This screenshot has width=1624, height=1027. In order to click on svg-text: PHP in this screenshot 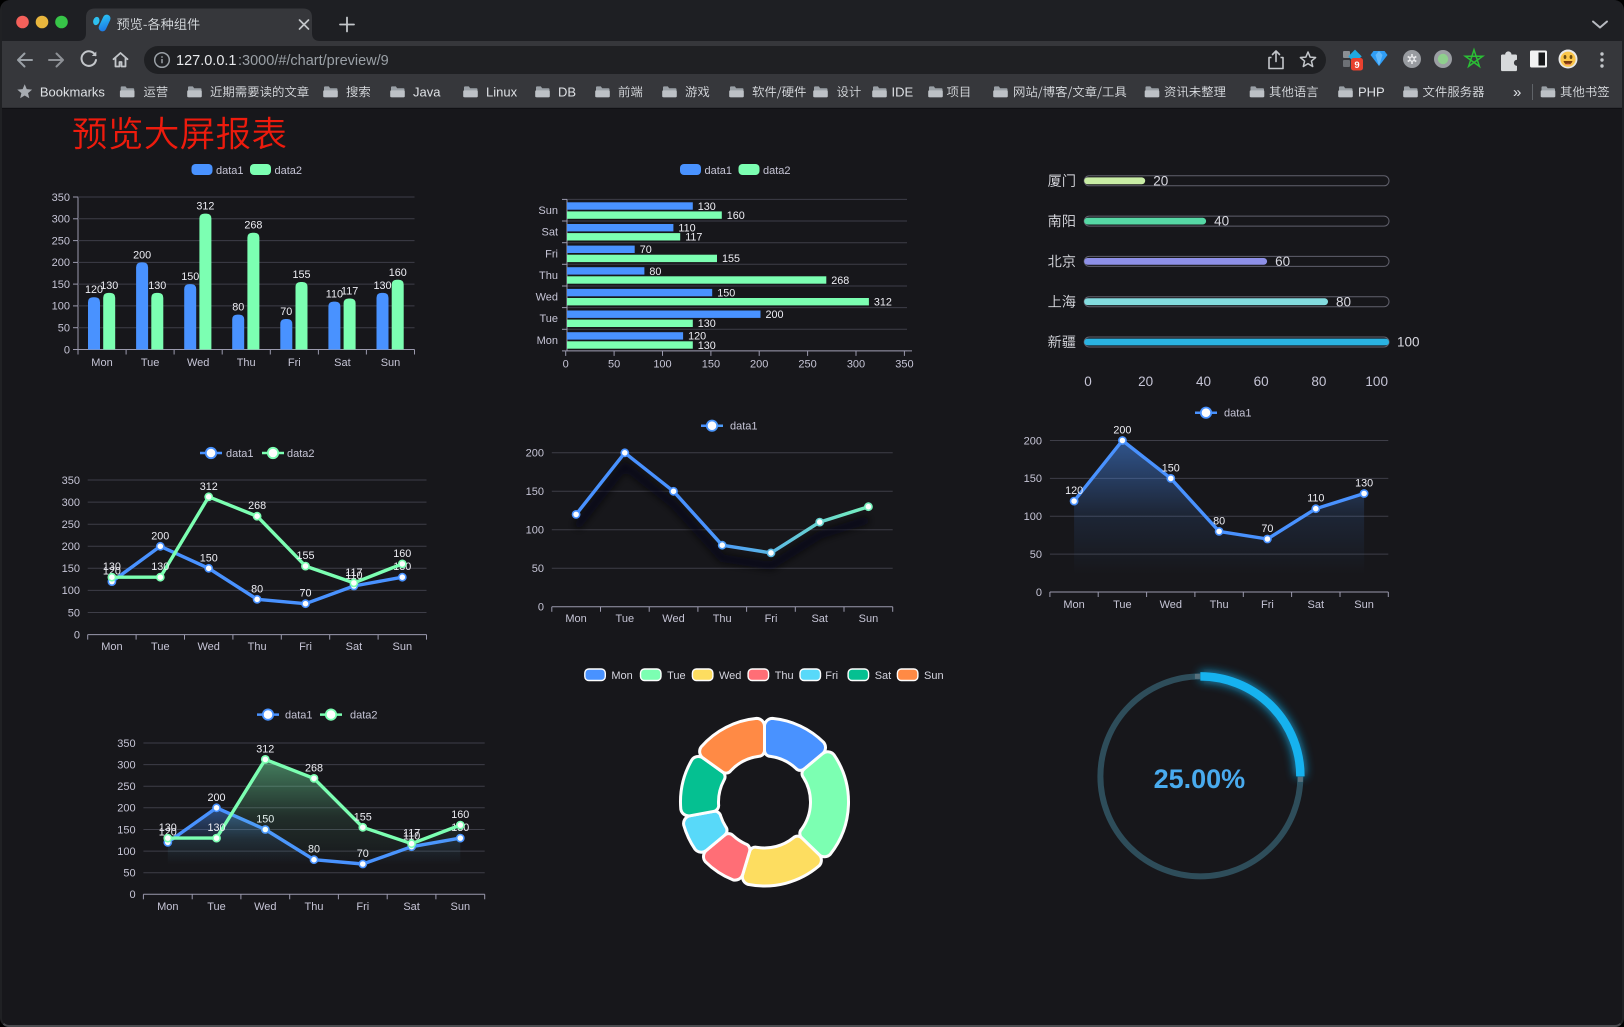, I will do `click(1371, 92)`.